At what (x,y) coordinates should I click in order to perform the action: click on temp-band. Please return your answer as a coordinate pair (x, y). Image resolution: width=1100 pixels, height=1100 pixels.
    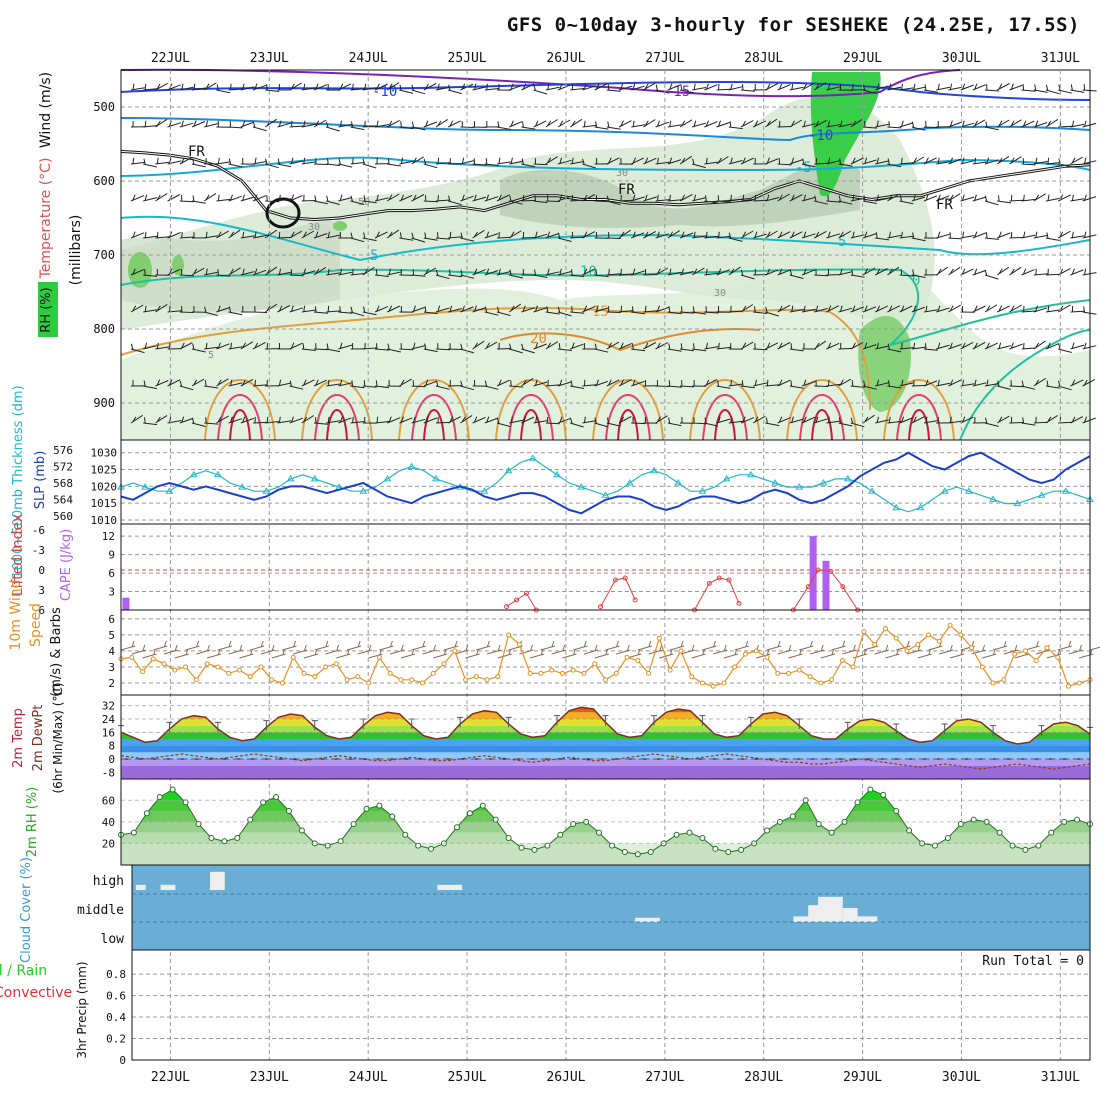
    Looking at the image, I should click on (605, 755).